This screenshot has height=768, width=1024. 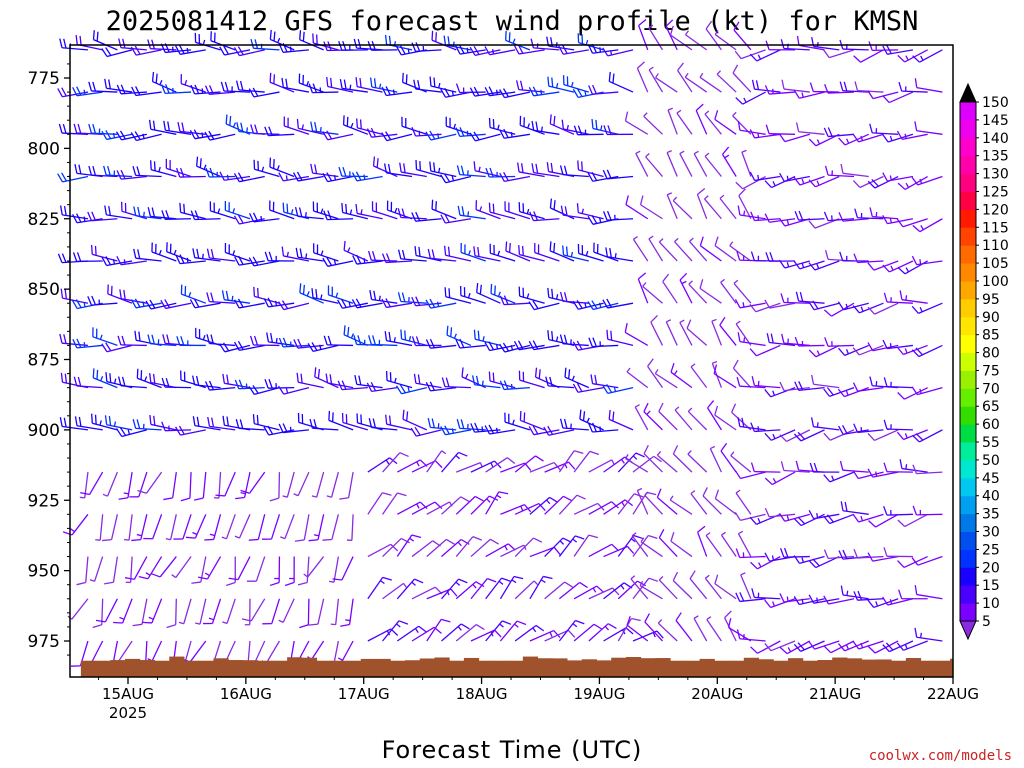 What do you see at coordinates (991, 497) in the screenshot?
I see `colorbar-label: 40` at bounding box center [991, 497].